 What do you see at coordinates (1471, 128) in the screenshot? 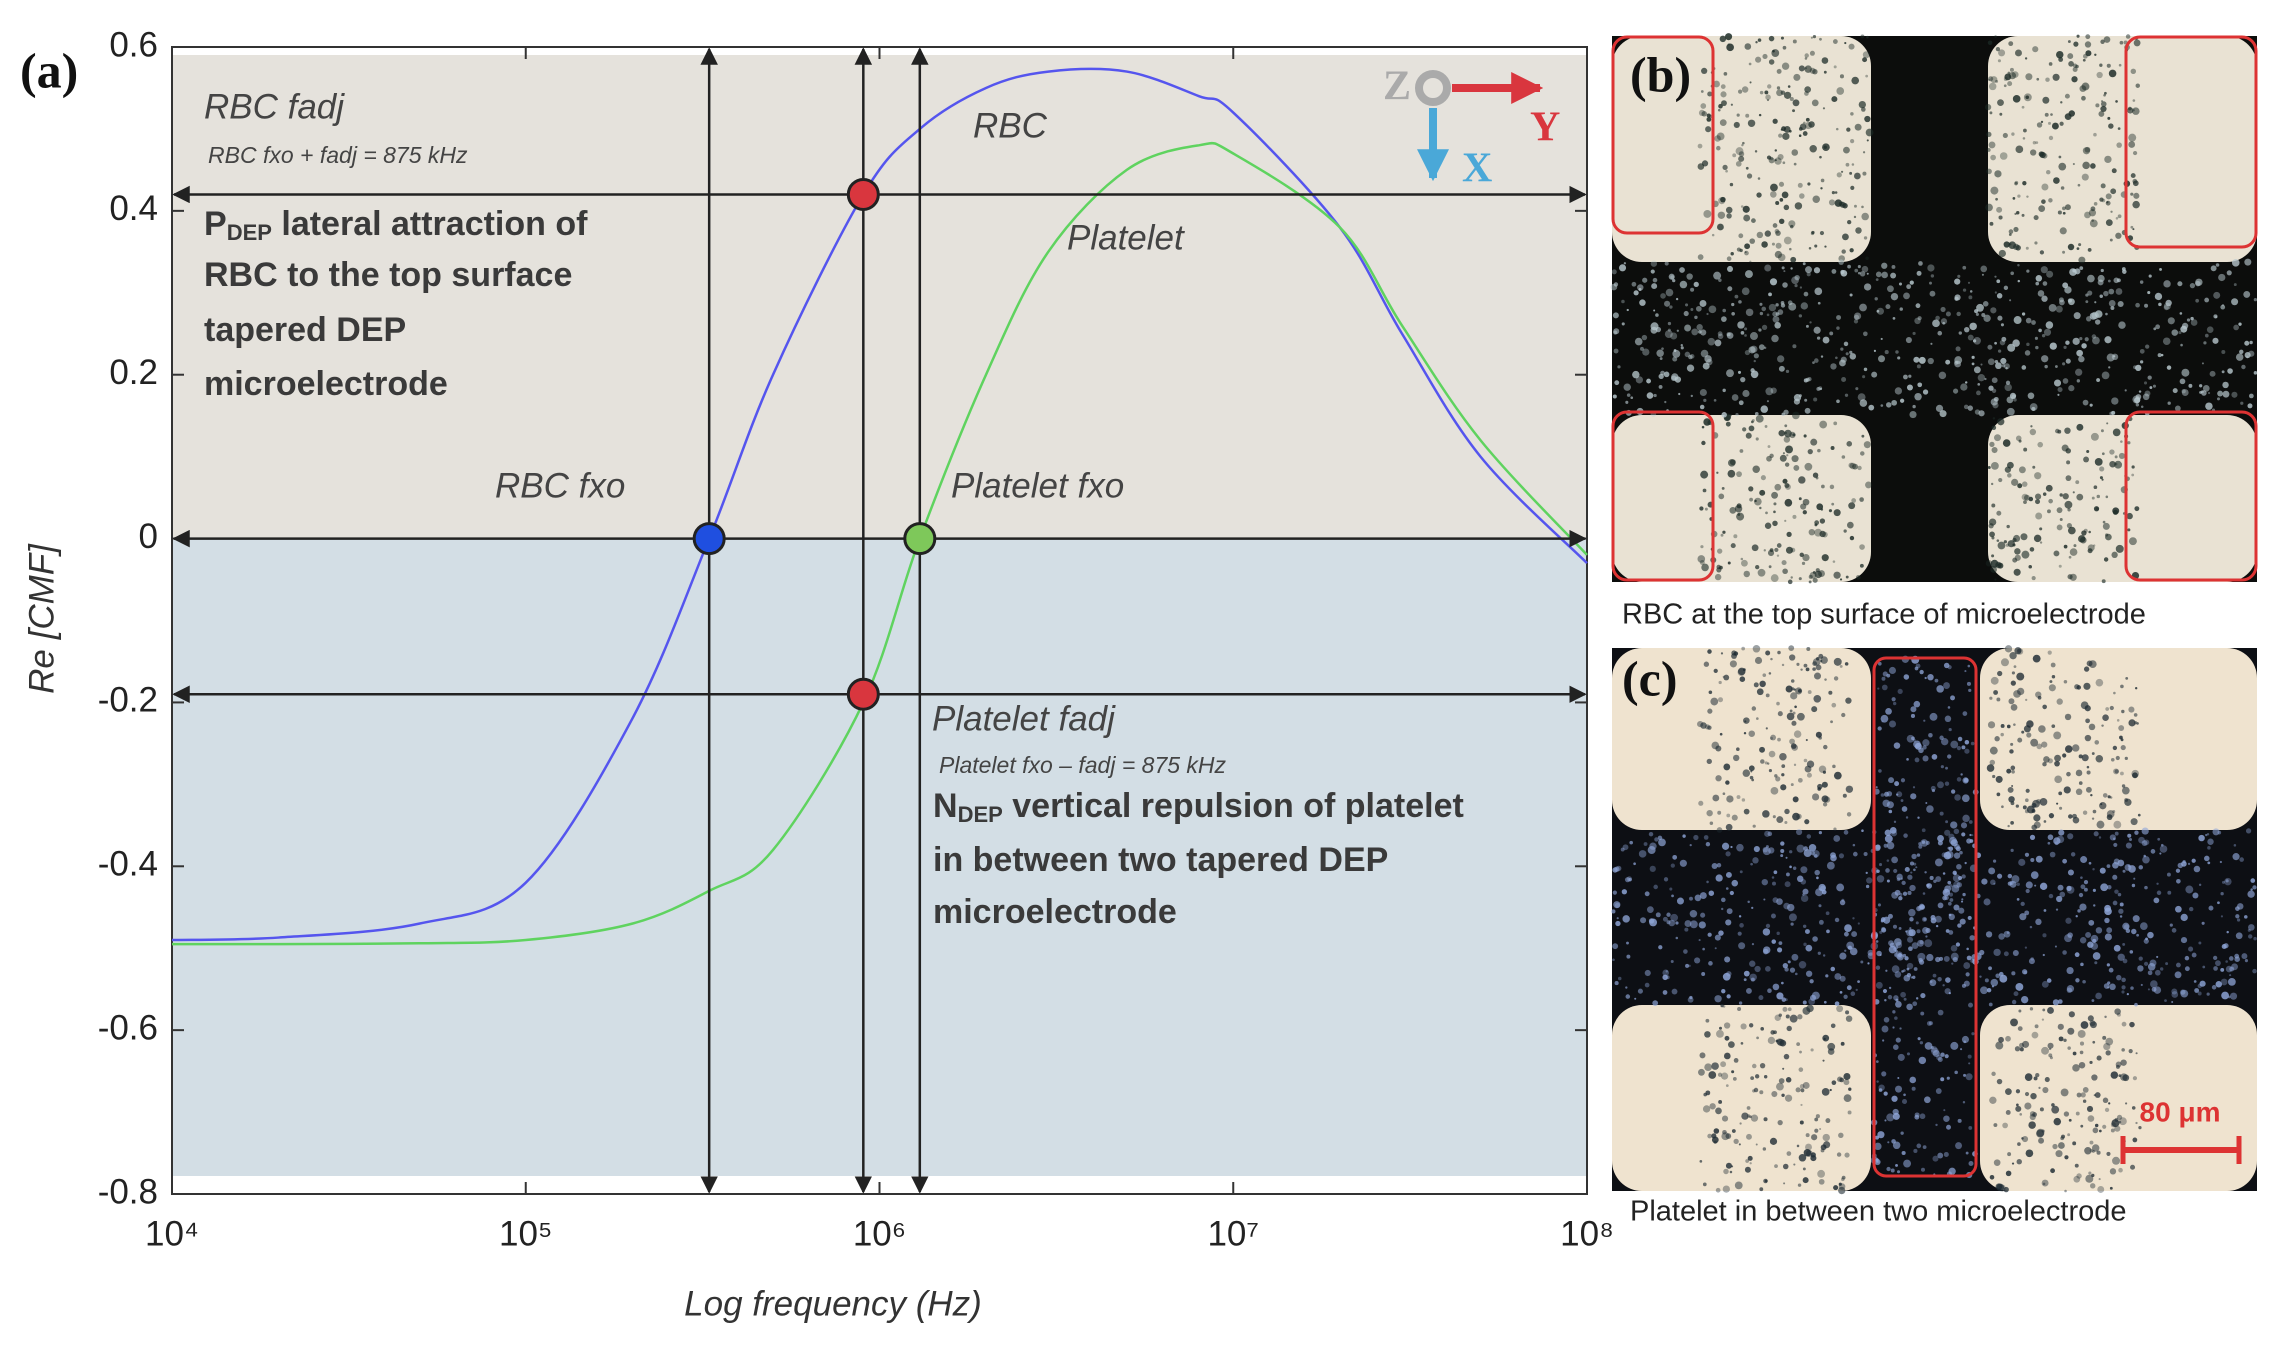
I see `axes-widget: Z Y X` at bounding box center [1471, 128].